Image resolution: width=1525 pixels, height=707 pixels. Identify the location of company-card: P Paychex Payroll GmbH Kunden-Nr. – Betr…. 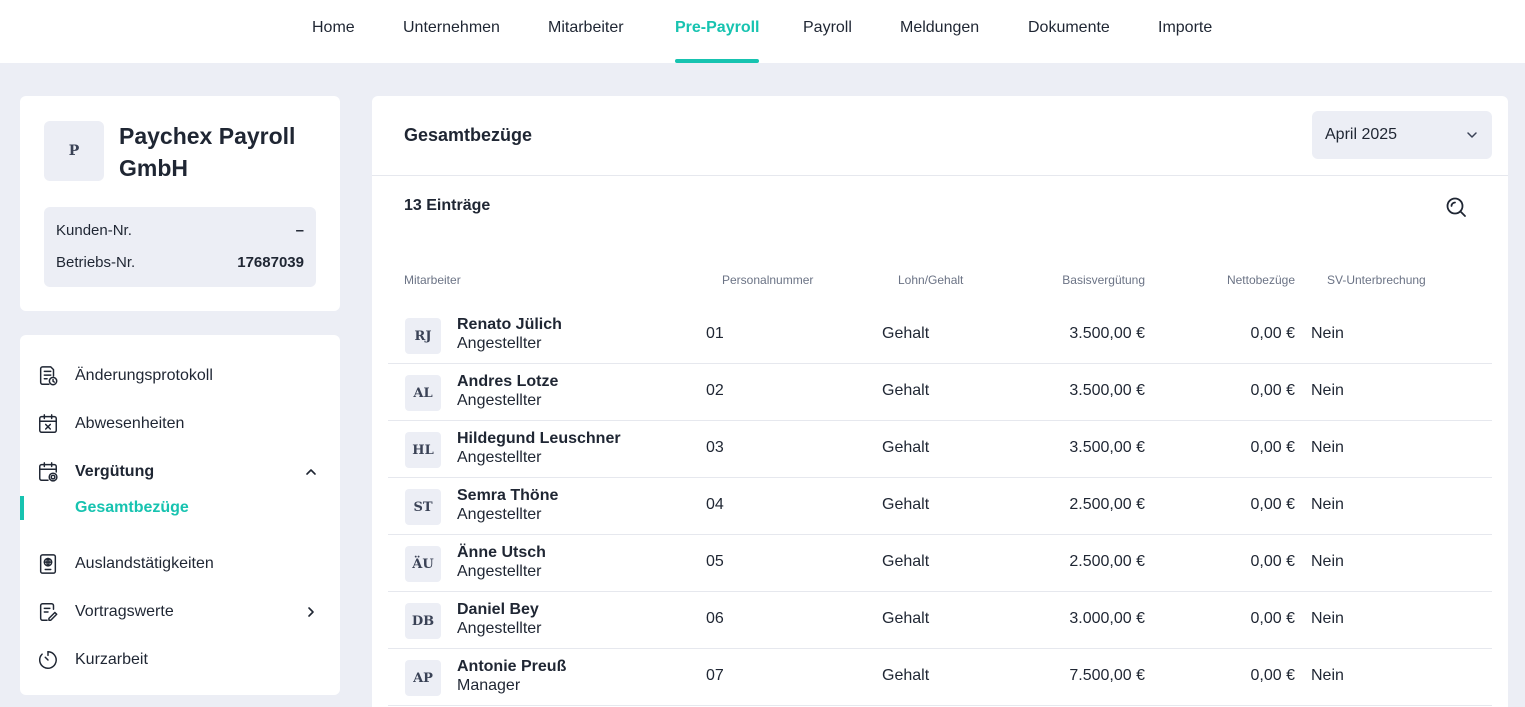
(180, 203).